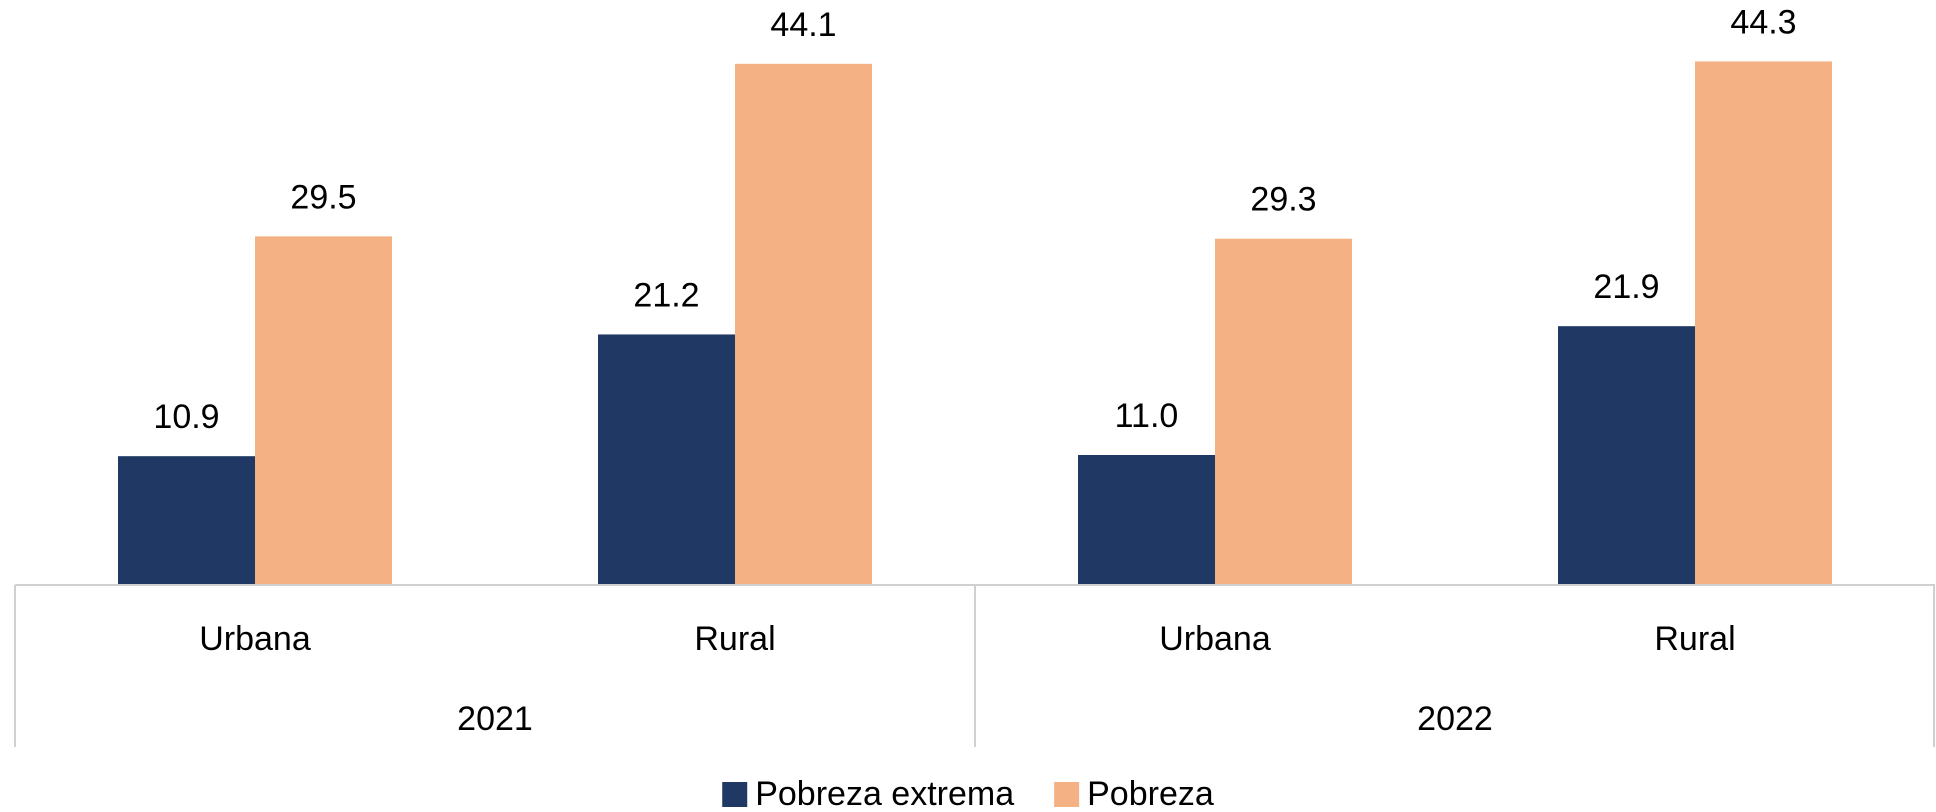  I want to click on data-label: 10.9, so click(186, 417).